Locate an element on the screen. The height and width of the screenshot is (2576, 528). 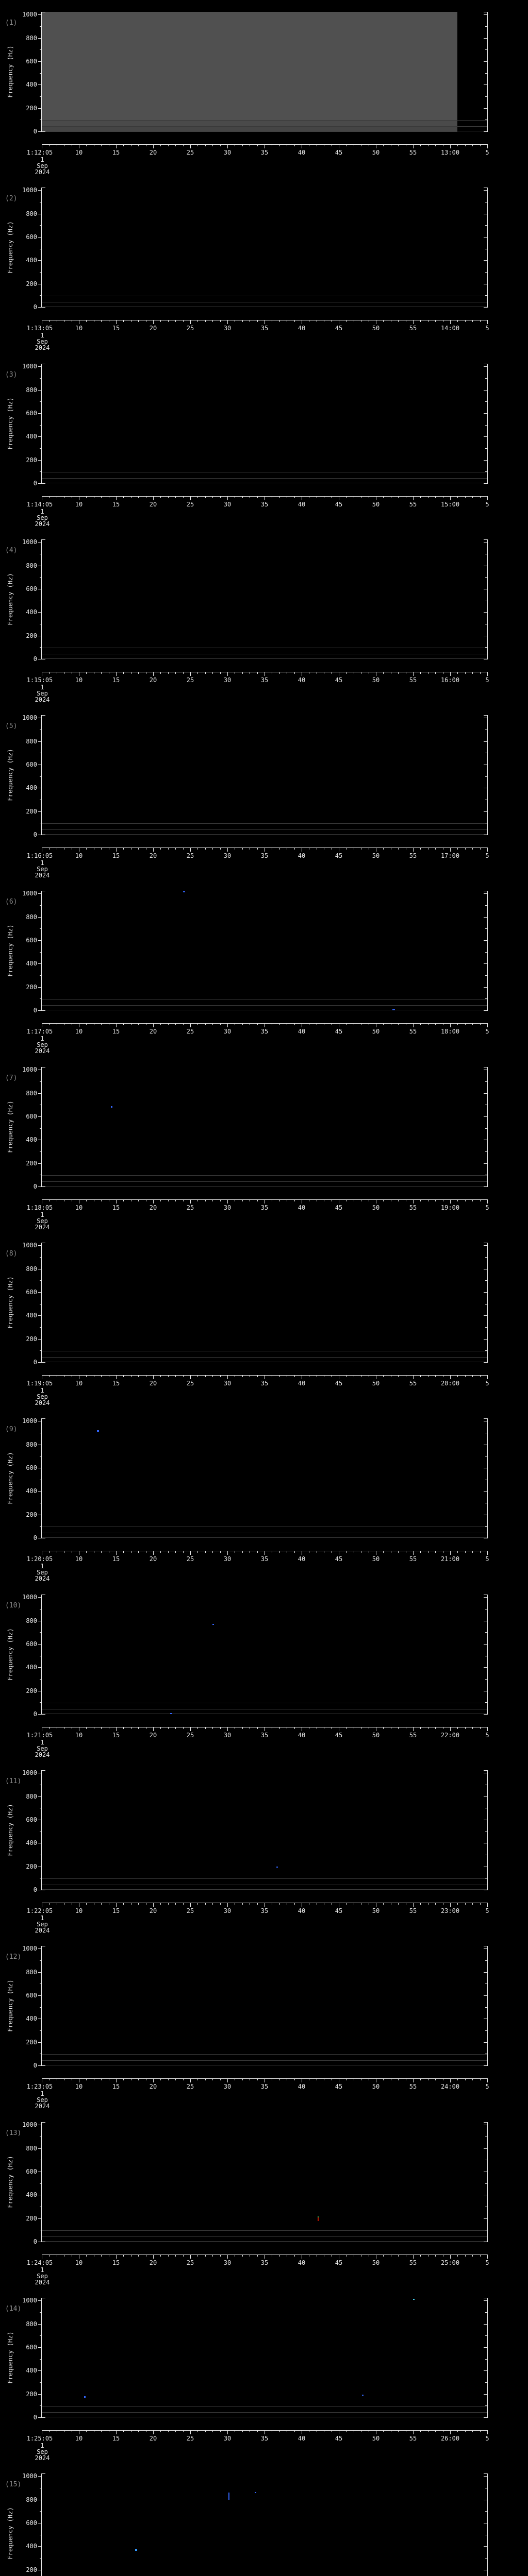
date-year-label: 2024 is located at coordinates (42, 1930).